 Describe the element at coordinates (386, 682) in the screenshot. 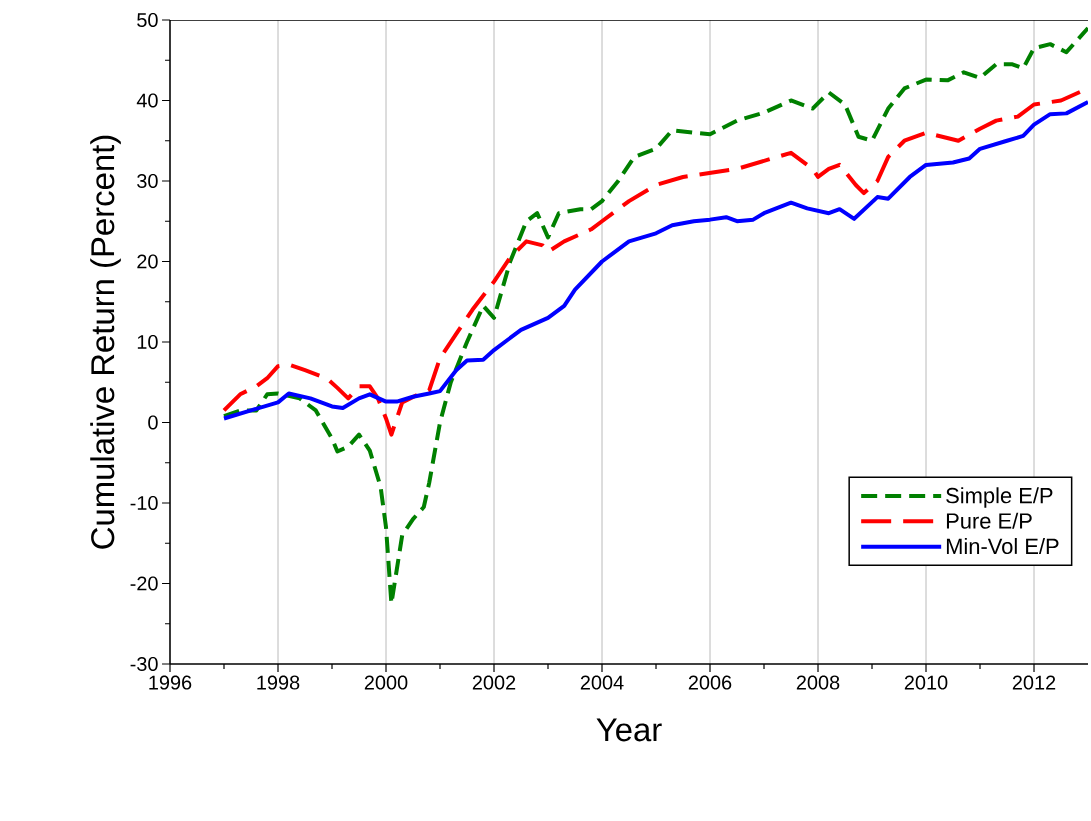

I see `x-tick-label: 2000` at that location.